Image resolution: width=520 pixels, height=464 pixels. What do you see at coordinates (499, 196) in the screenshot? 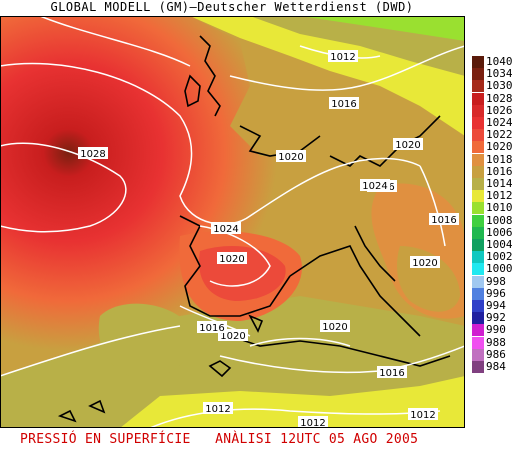
I see `legend-label: 1012` at bounding box center [499, 196].